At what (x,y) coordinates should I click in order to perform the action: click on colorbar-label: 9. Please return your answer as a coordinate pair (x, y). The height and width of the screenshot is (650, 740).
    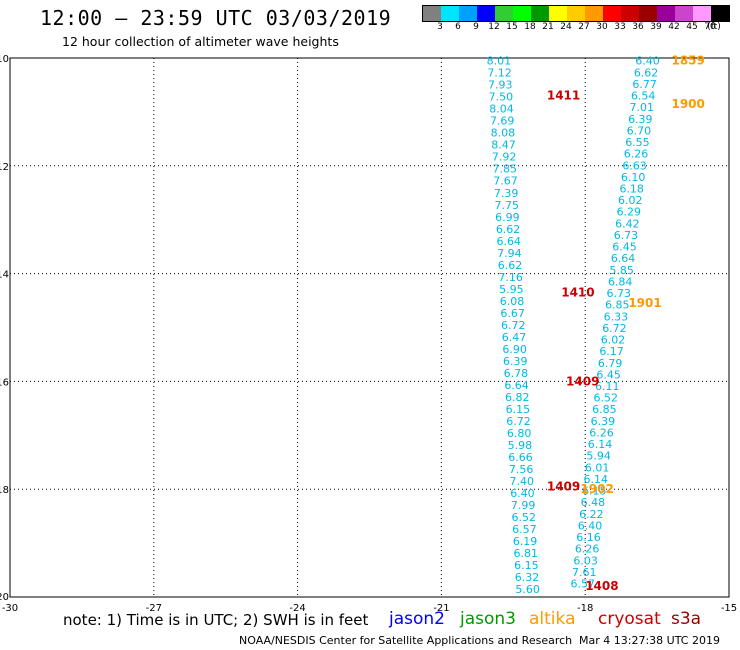
    Looking at the image, I should click on (476, 27).